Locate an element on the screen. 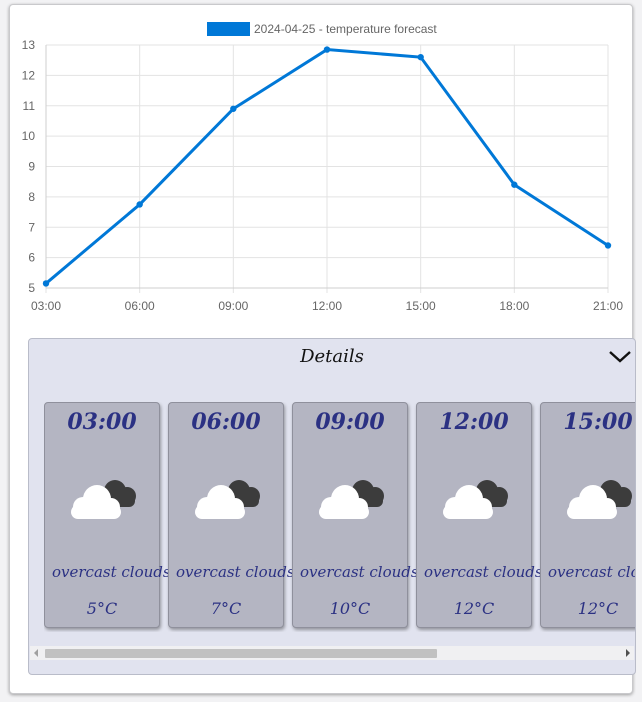  y-tick-label: 7 is located at coordinates (31, 227).